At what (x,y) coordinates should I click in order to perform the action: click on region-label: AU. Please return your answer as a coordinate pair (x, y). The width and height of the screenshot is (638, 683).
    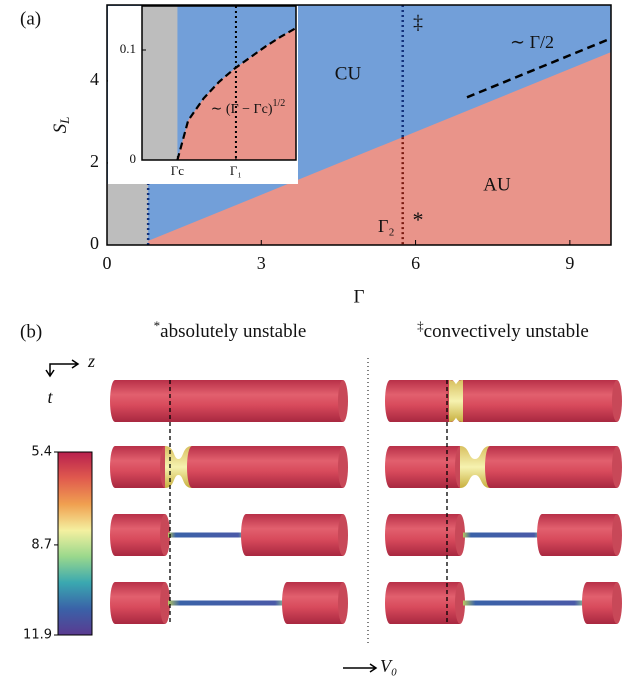
    Looking at the image, I should click on (497, 184).